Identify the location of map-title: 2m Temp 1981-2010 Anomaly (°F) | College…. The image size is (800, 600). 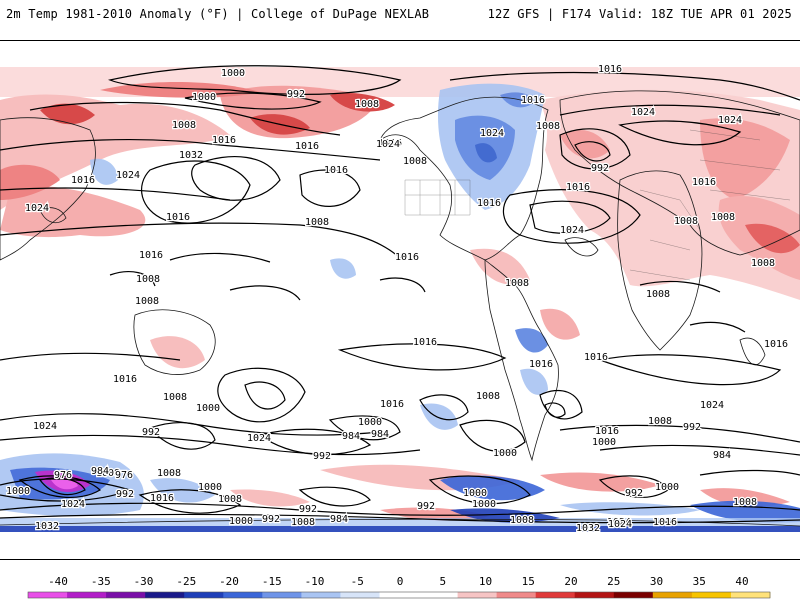
(218, 14).